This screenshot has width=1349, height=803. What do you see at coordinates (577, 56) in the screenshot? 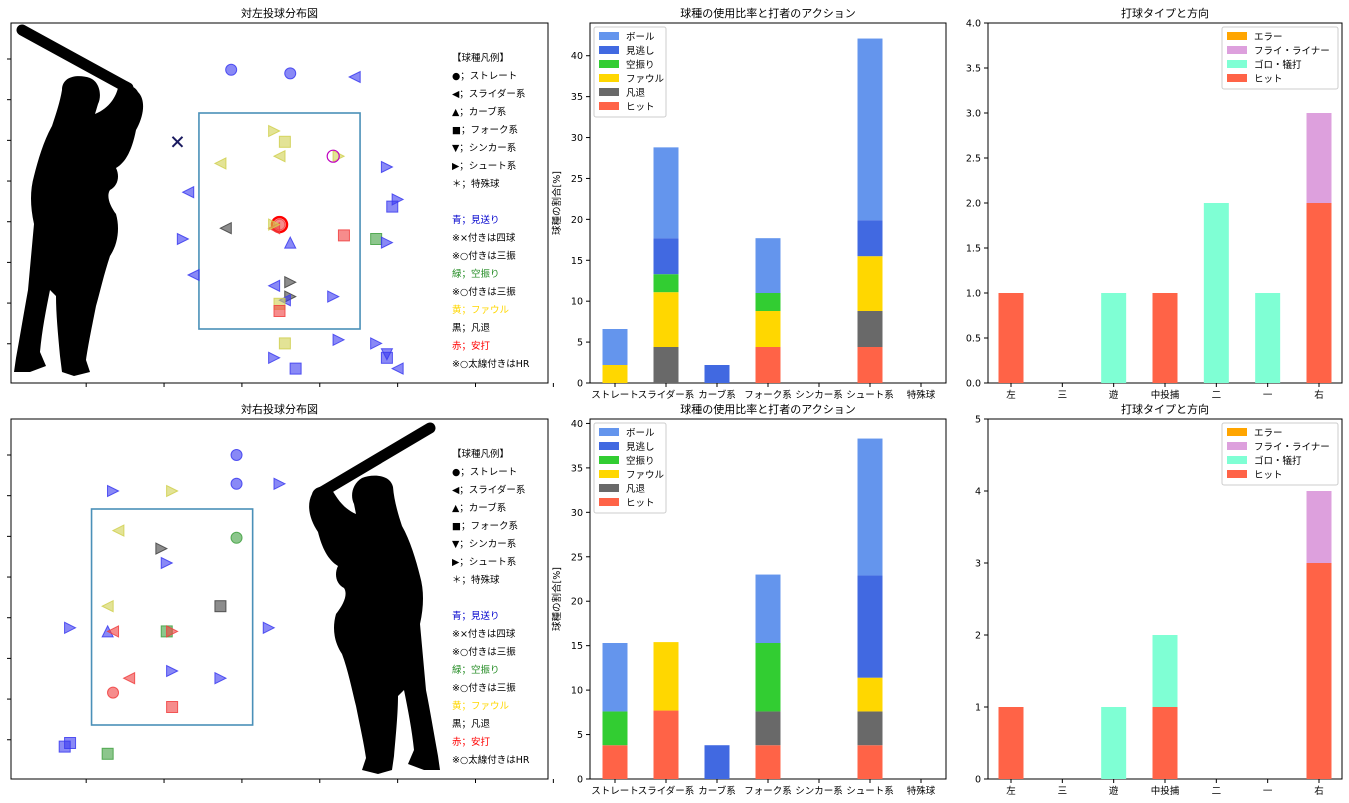
I see `y-tick-label: 40` at bounding box center [577, 56].